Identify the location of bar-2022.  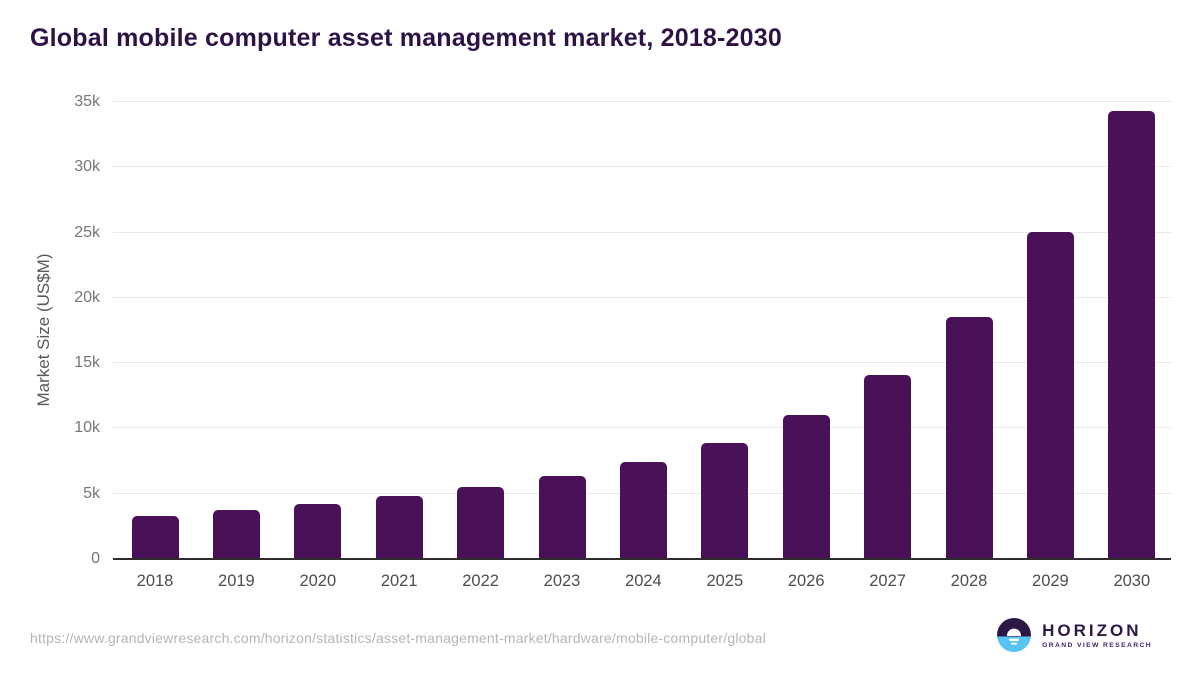
(481, 523).